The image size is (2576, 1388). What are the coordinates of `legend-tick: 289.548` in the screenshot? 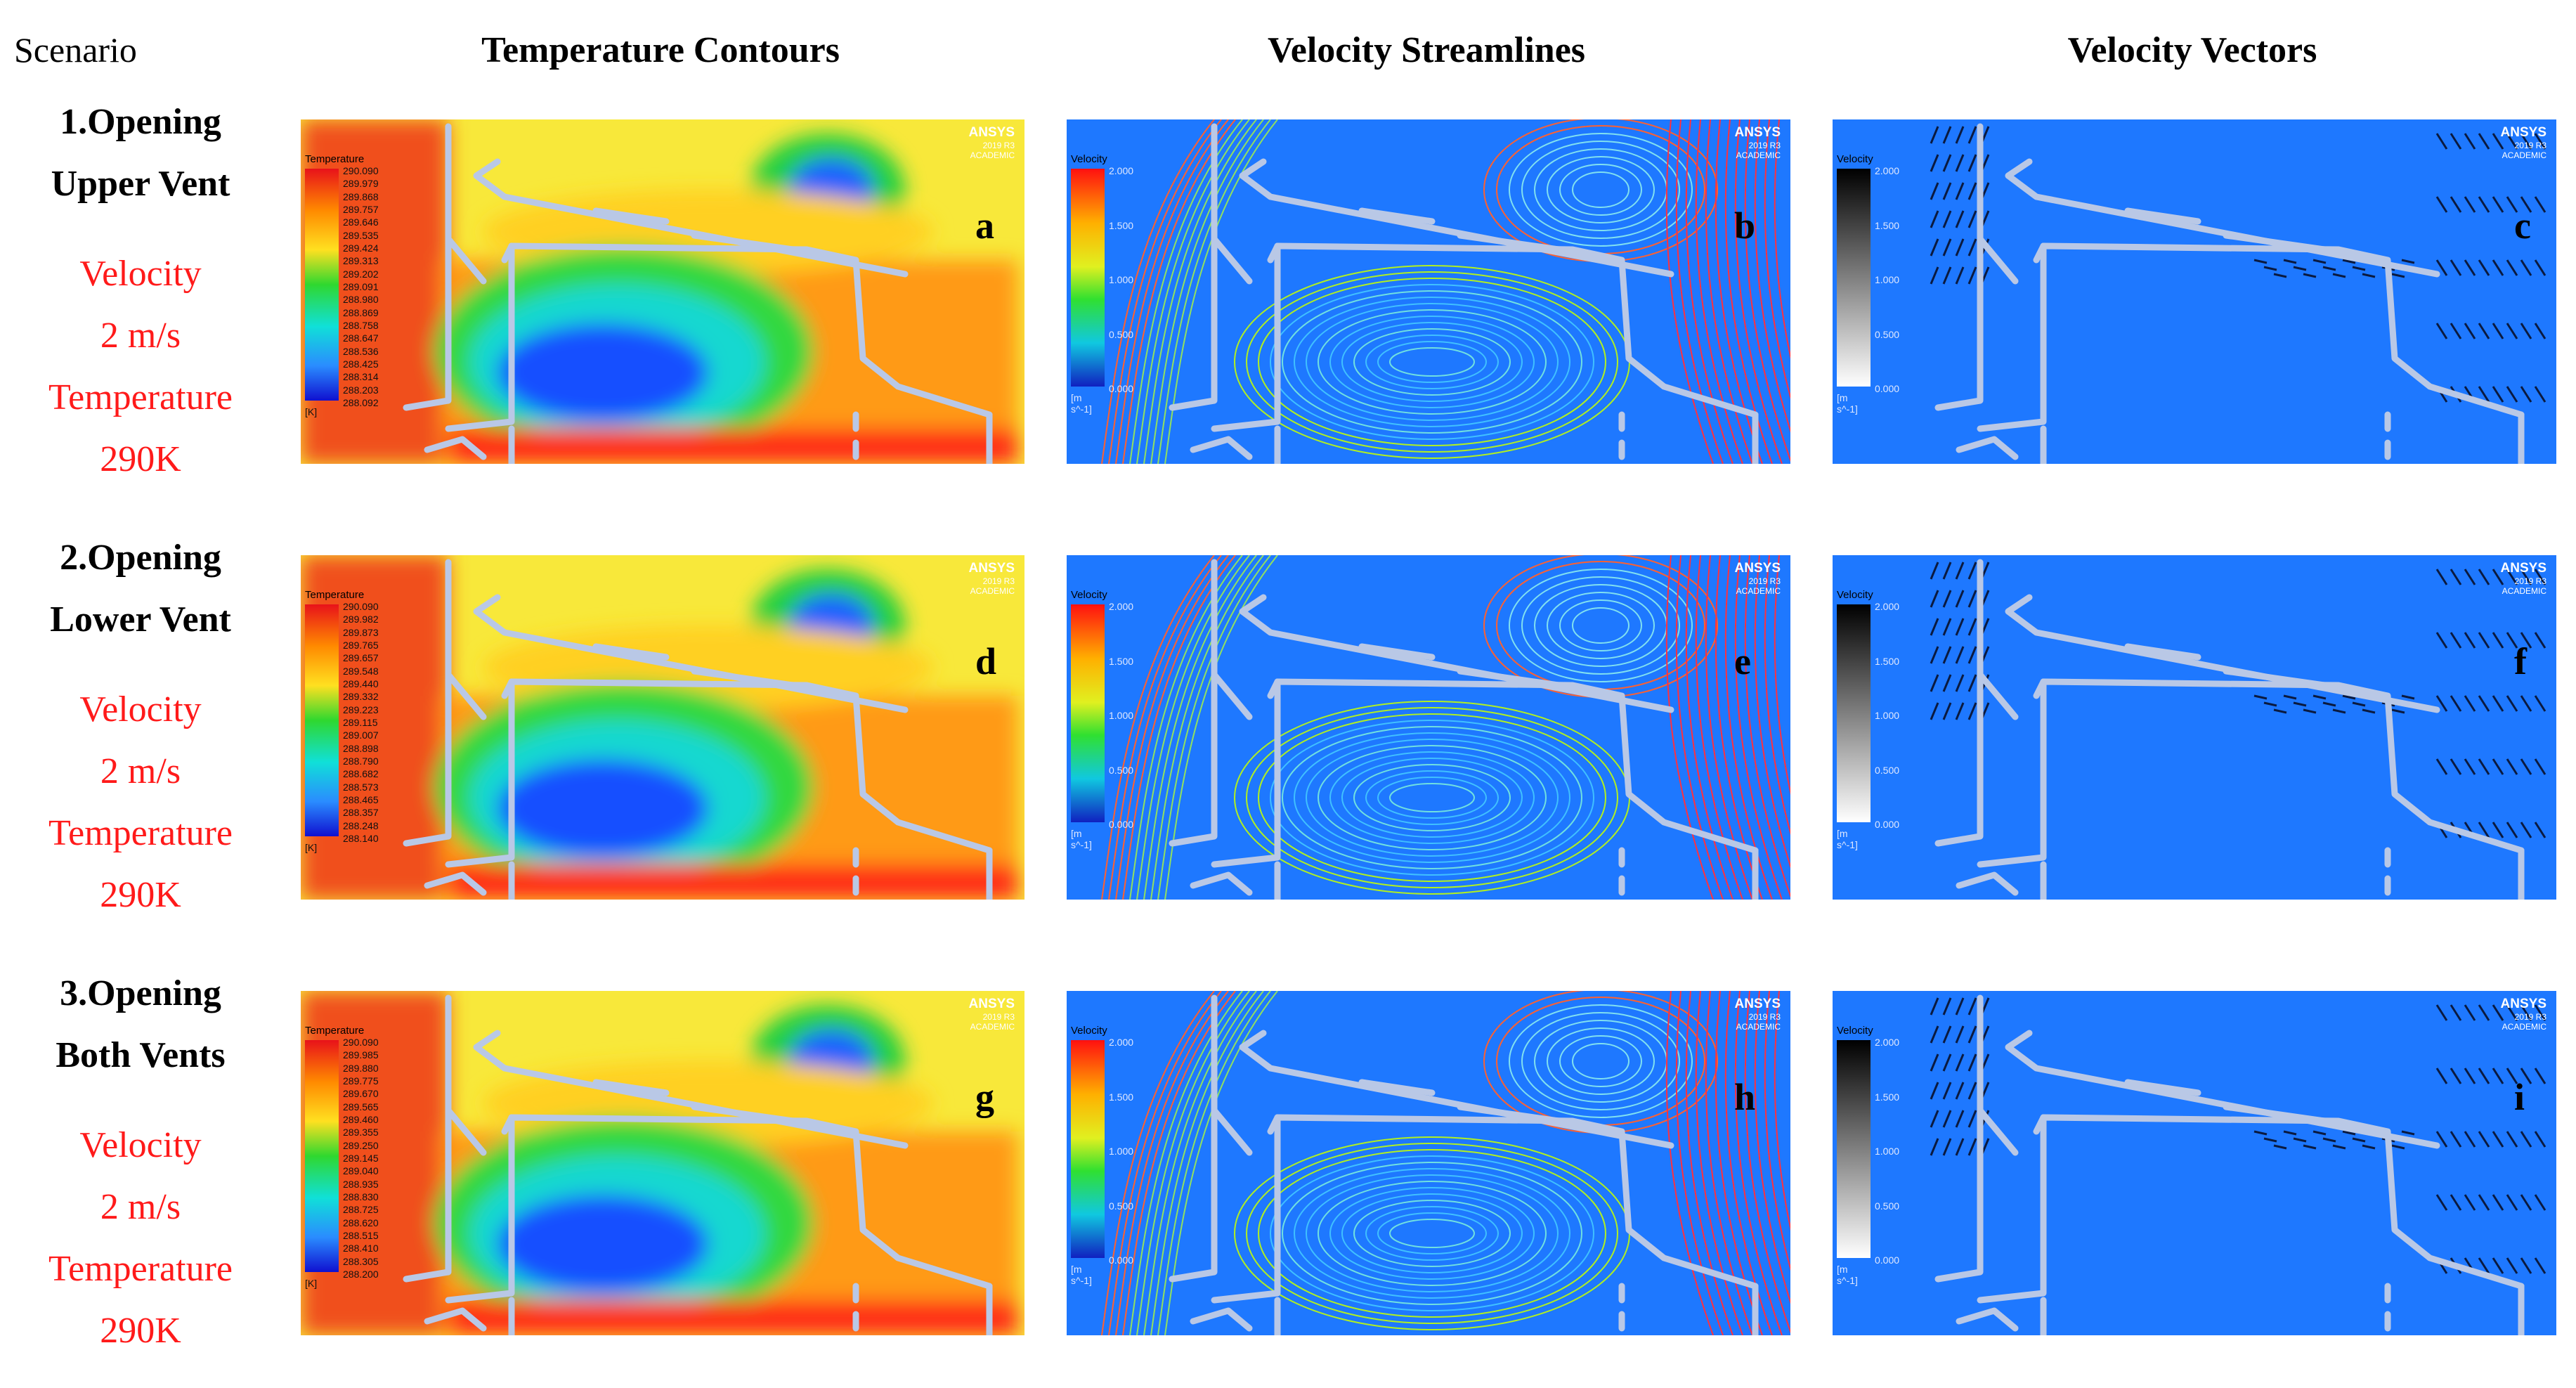 It's located at (361, 671).